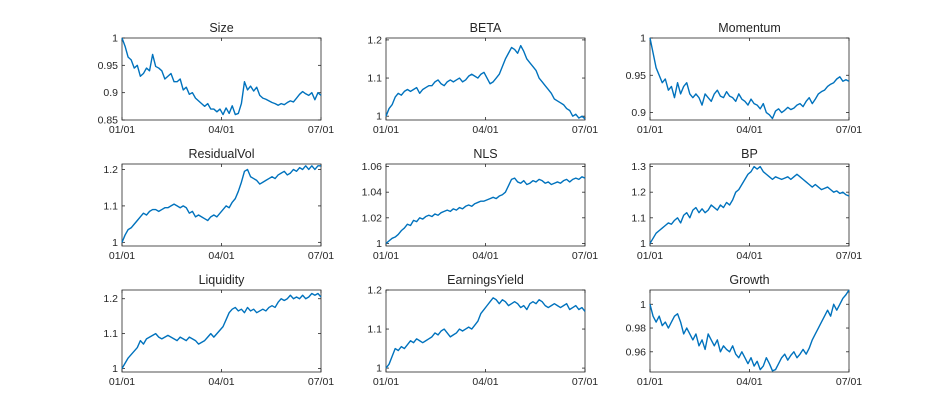  I want to click on y-tick-label: 1.02, so click(372, 218).